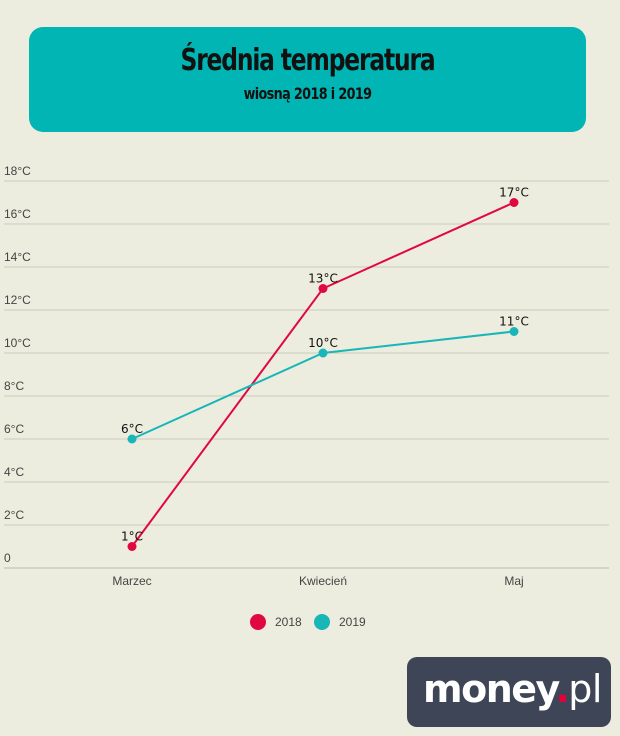 Image resolution: width=620 pixels, height=736 pixels. I want to click on chart-subtitle: wiosną 2018 i 2019, so click(308, 93).